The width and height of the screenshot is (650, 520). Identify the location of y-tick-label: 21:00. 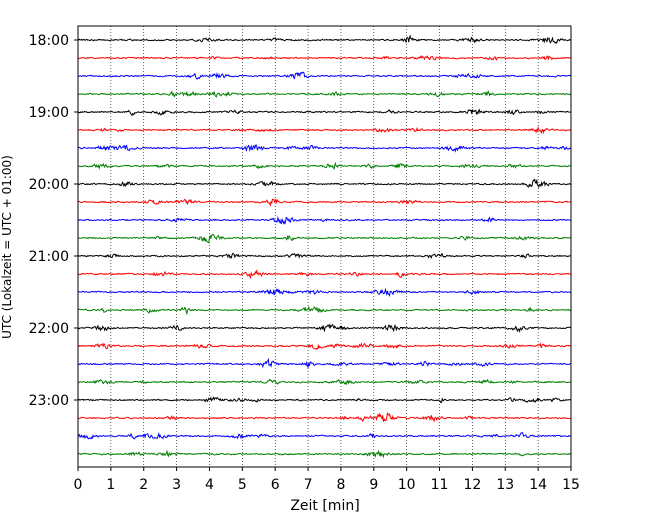
(49, 257).